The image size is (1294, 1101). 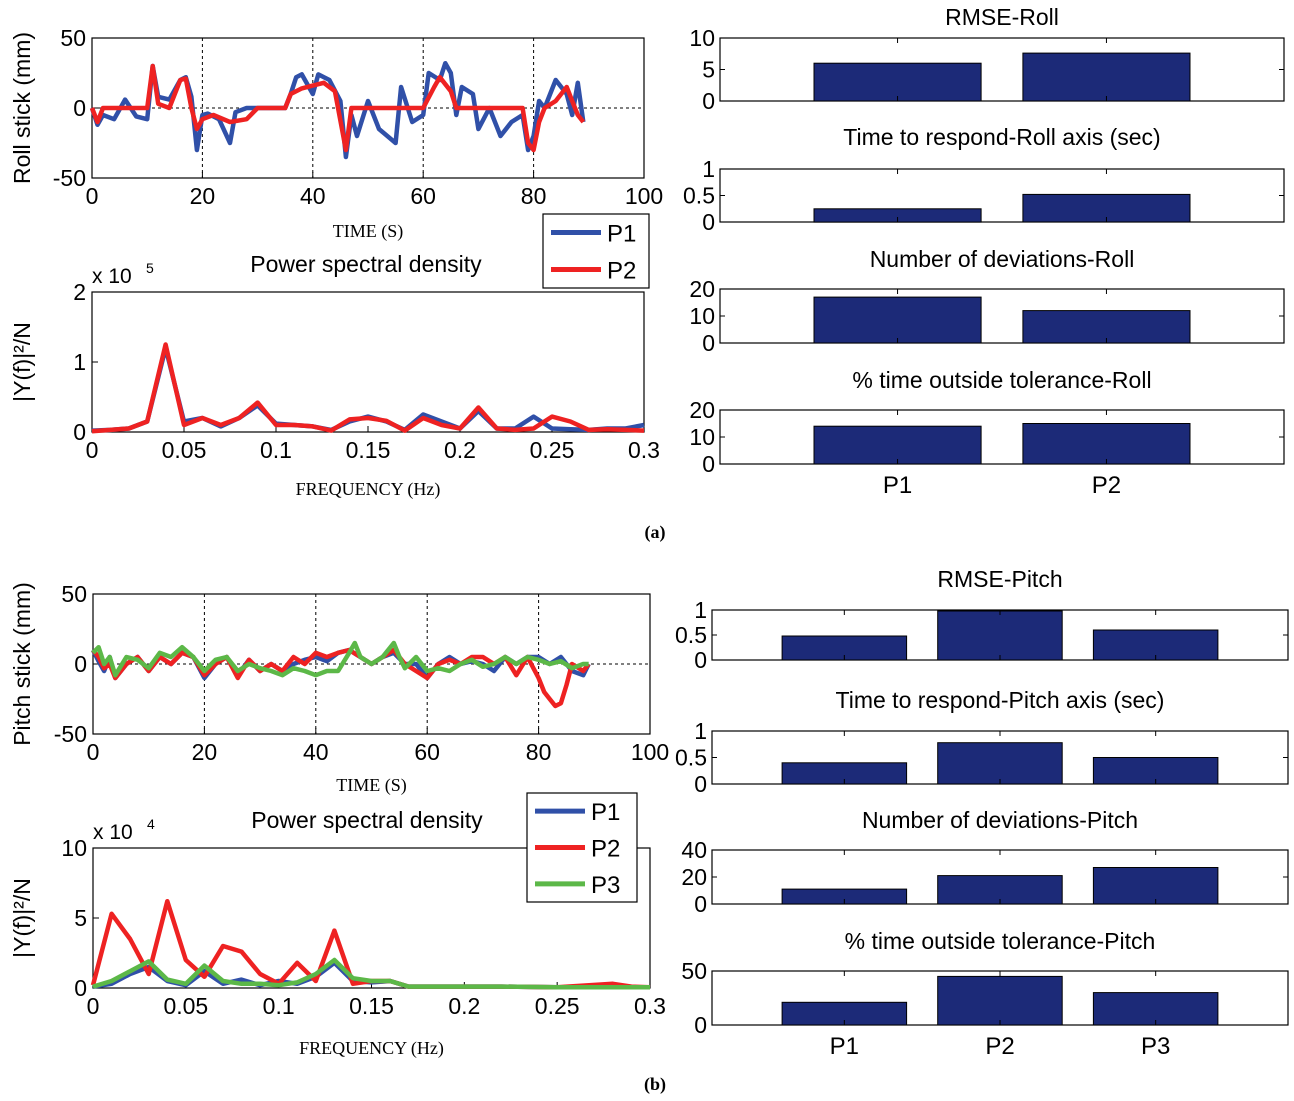 I want to click on b-respond-pitch-ytick-label-0: 0, so click(x=700, y=784).